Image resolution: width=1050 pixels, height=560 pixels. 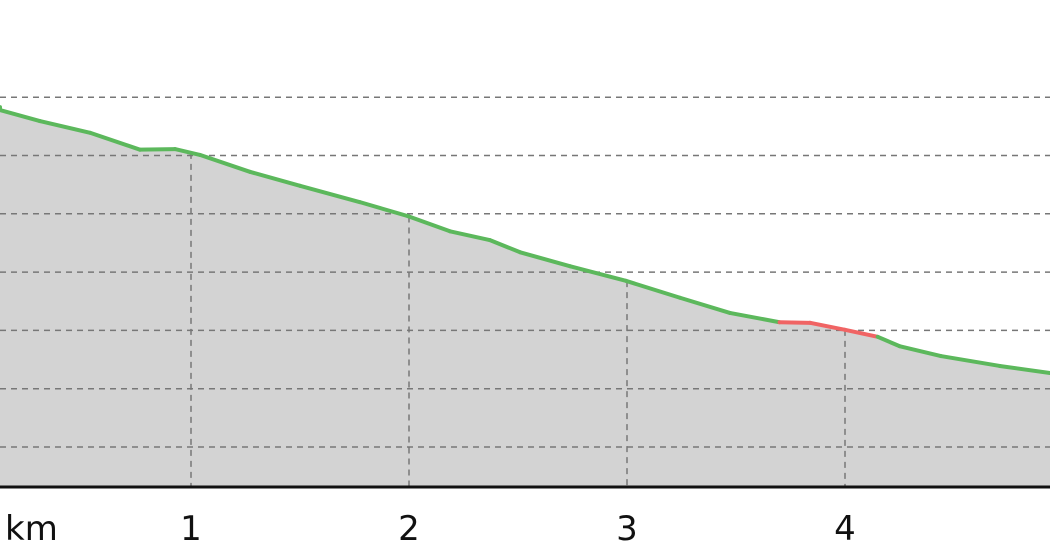 I want to click on x-tick-label: 2, so click(x=409, y=529).